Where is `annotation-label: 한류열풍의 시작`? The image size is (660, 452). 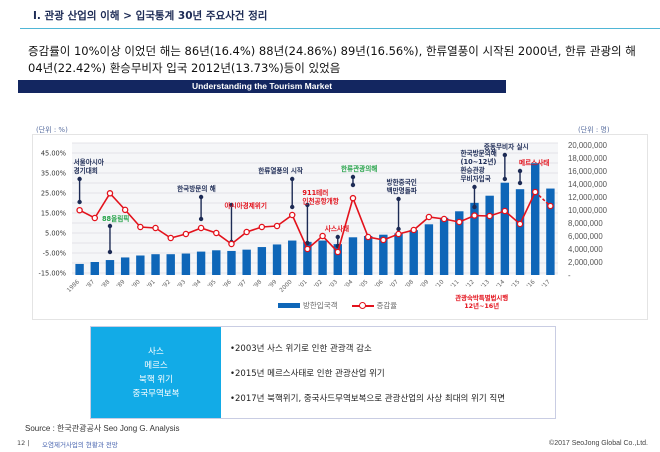
annotation-label: 한류열풍의 시작 is located at coordinates (280, 170).